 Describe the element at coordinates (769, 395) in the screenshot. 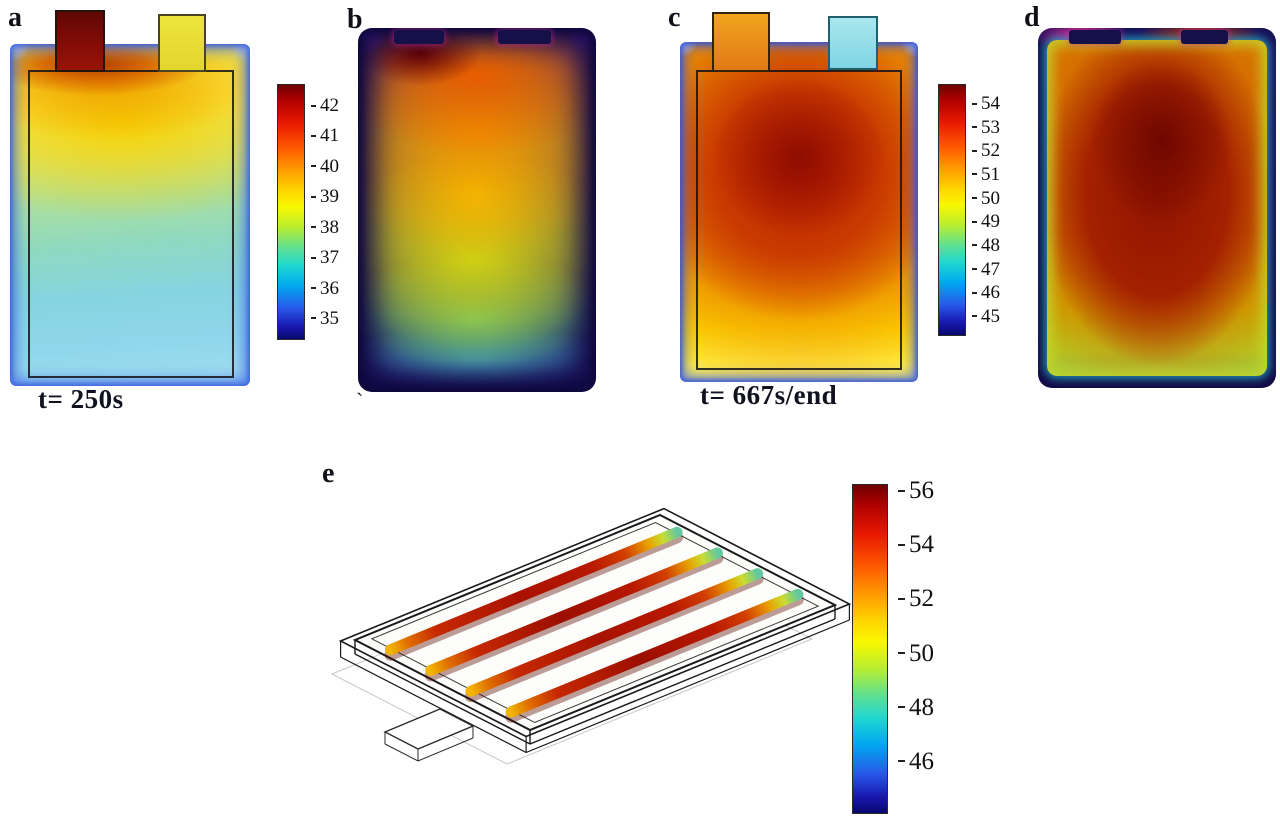

I see `panel-c-caption: t= 667s/end` at that location.